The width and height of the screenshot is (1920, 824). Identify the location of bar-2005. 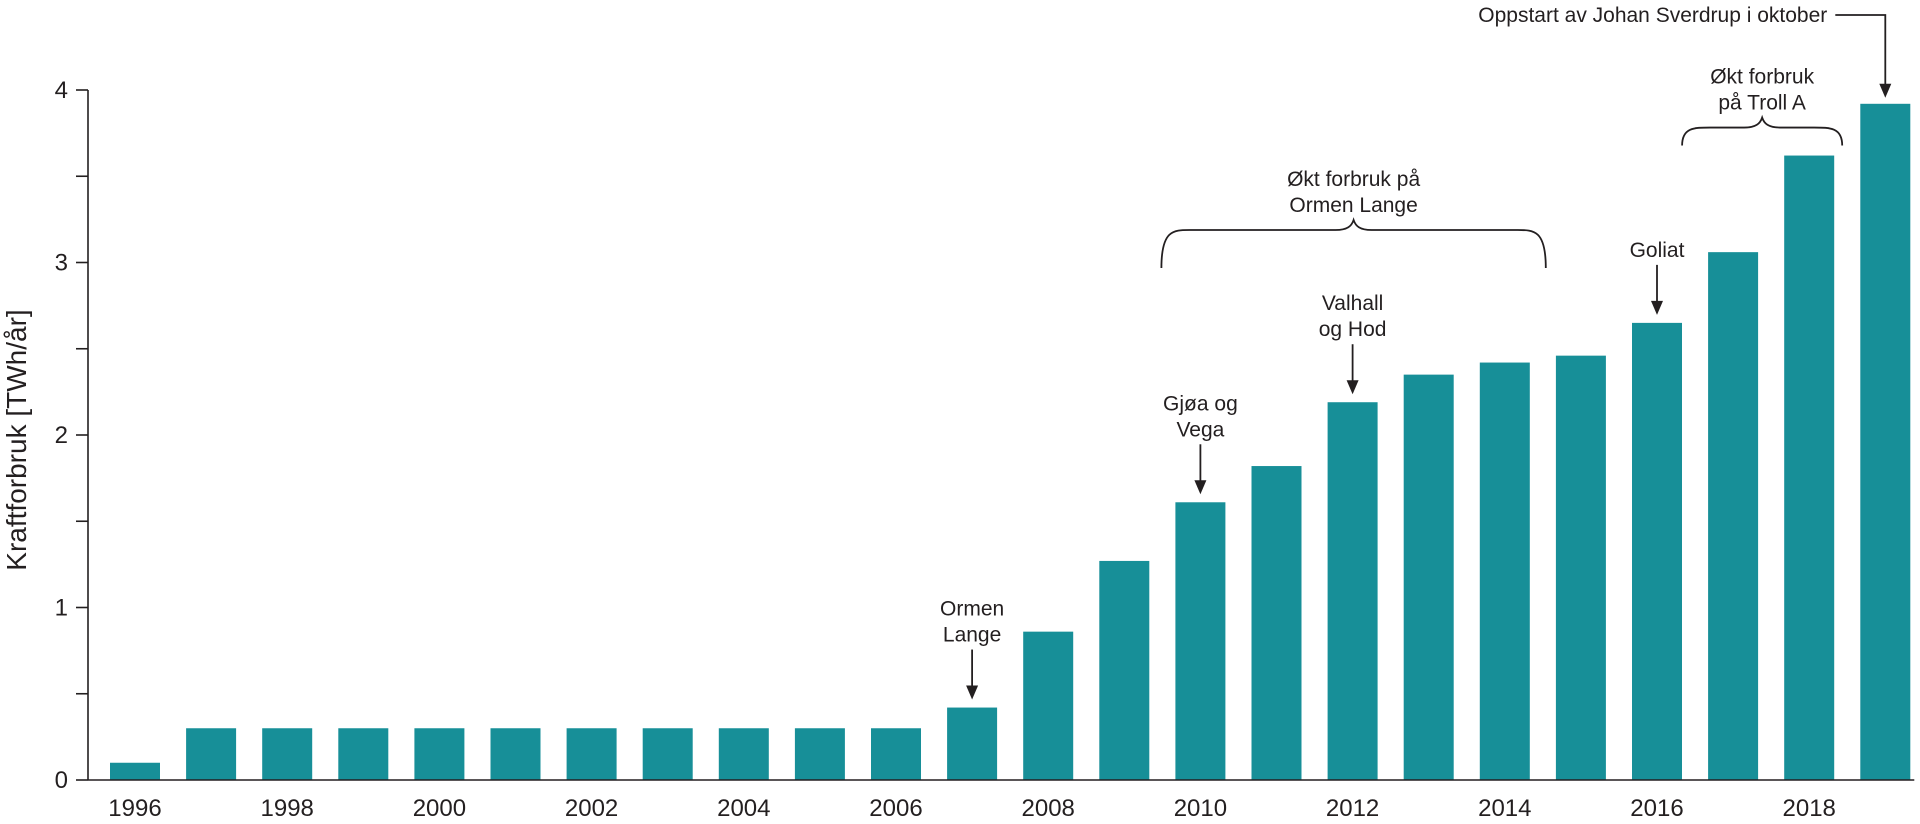
(819, 754).